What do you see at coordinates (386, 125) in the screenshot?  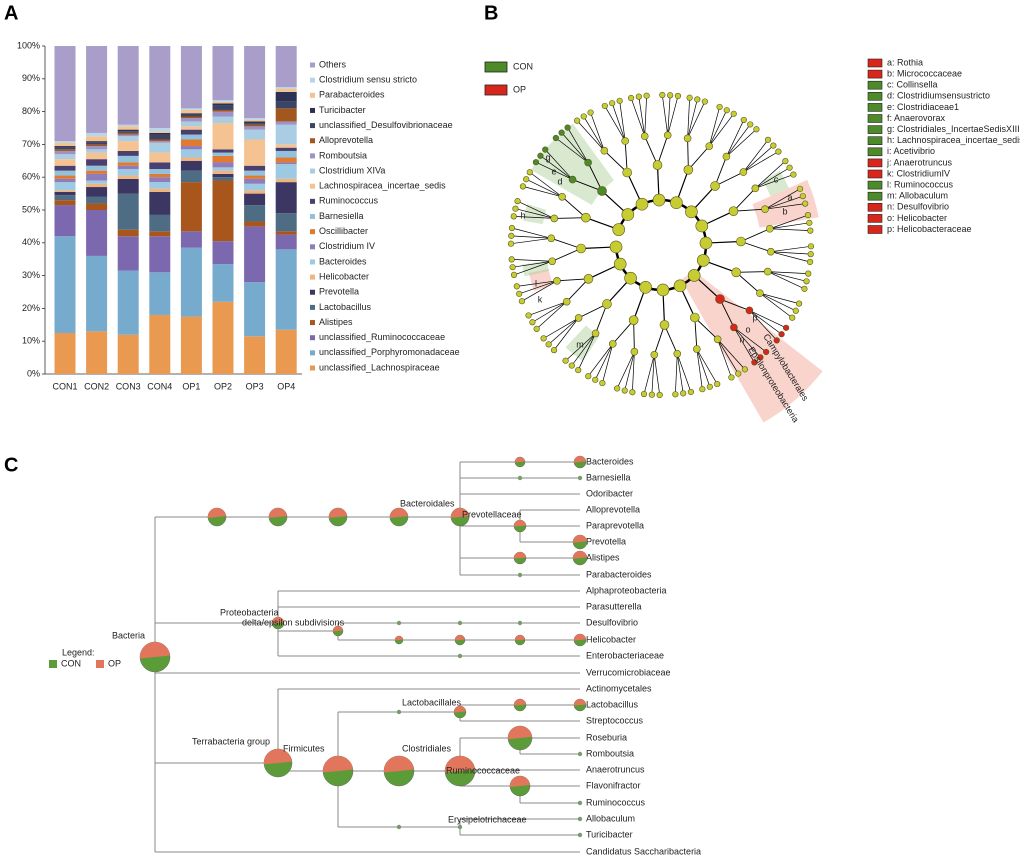 I see `legend-label: unclassified_Desulfovibrionaceae` at bounding box center [386, 125].